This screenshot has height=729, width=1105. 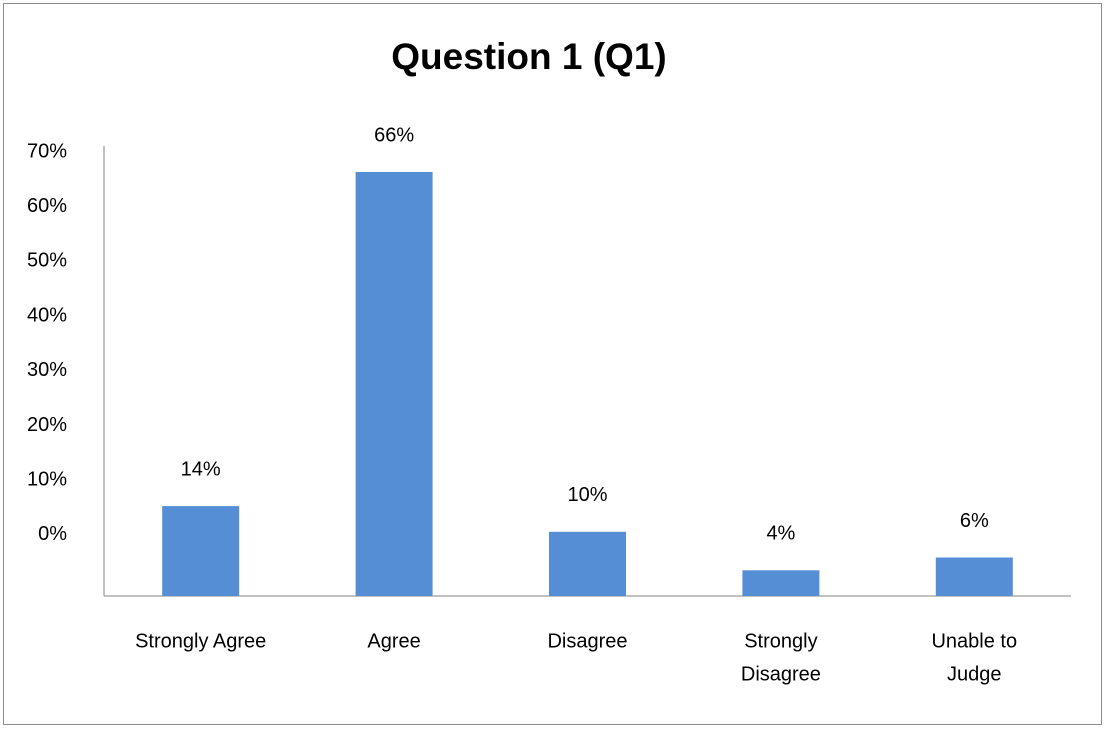 What do you see at coordinates (974, 641) in the screenshot?
I see `x-category-label: Unable to` at bounding box center [974, 641].